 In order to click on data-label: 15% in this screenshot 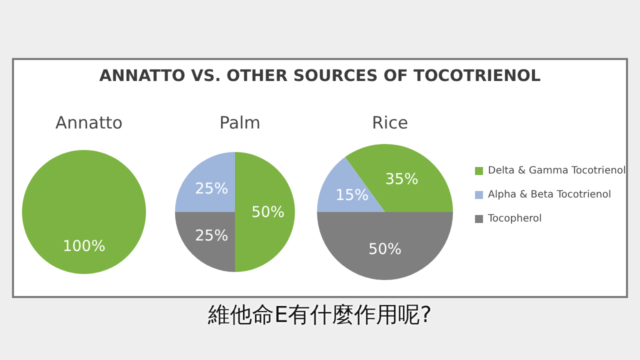, I will do `click(352, 195)`.